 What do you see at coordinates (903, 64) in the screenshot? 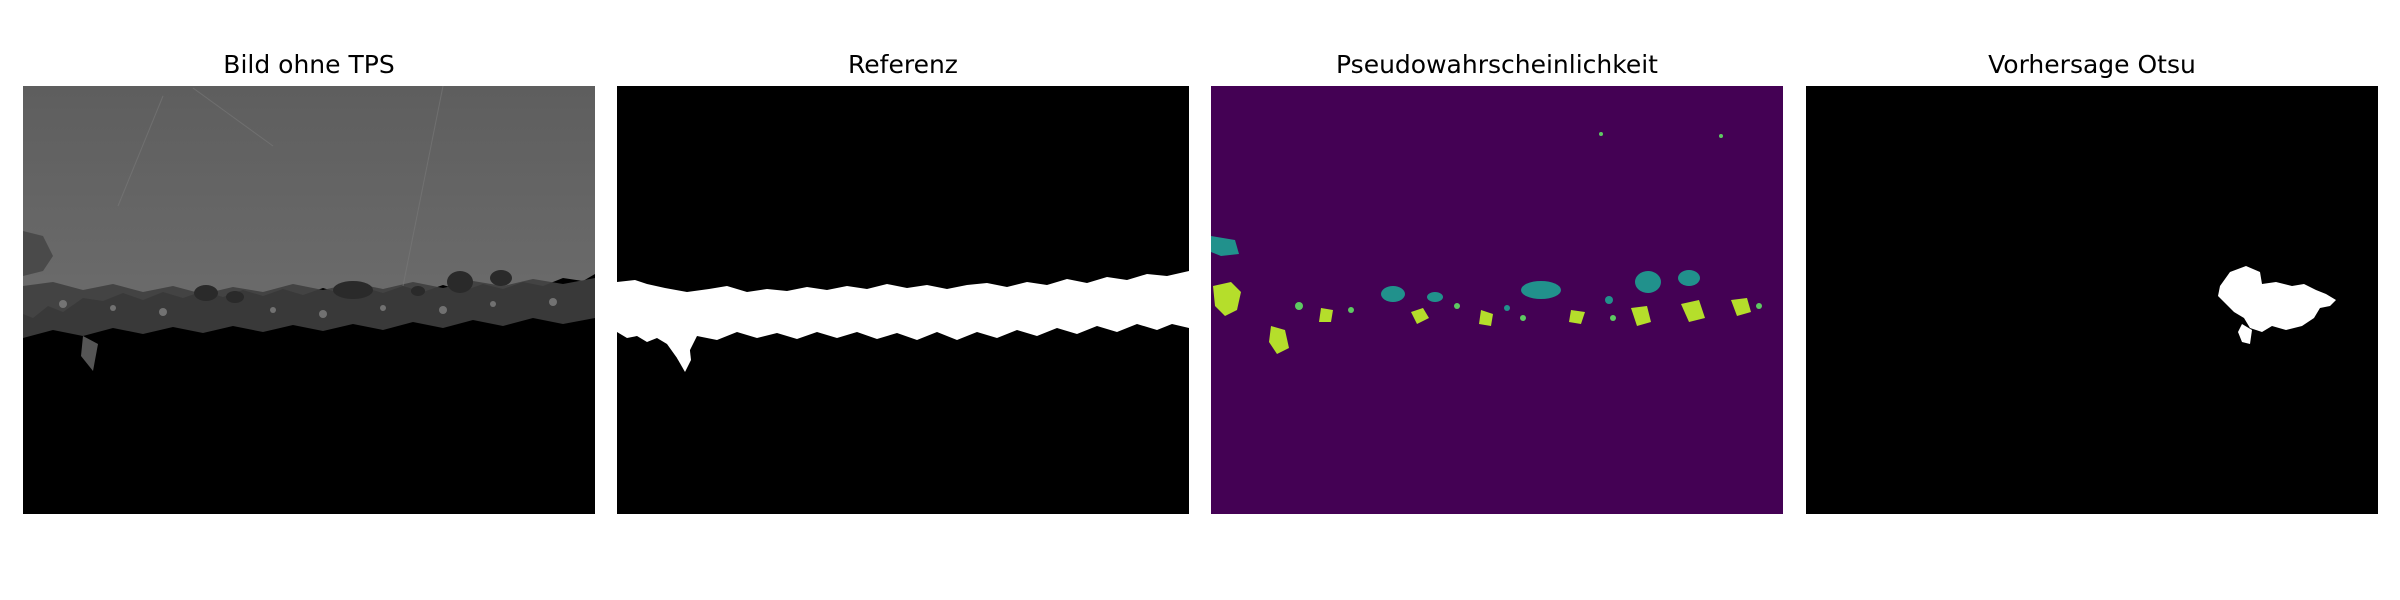
I see `panel-title: Referenz` at bounding box center [903, 64].